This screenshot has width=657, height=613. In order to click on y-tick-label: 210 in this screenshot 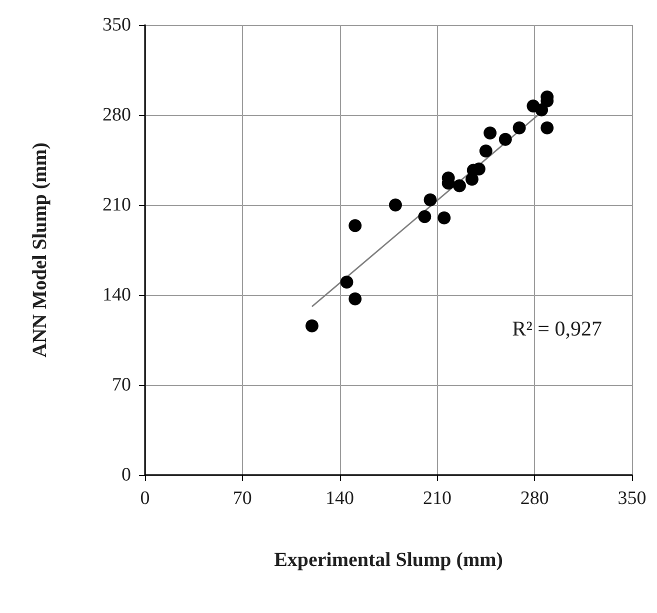, I will do `click(116, 205)`.